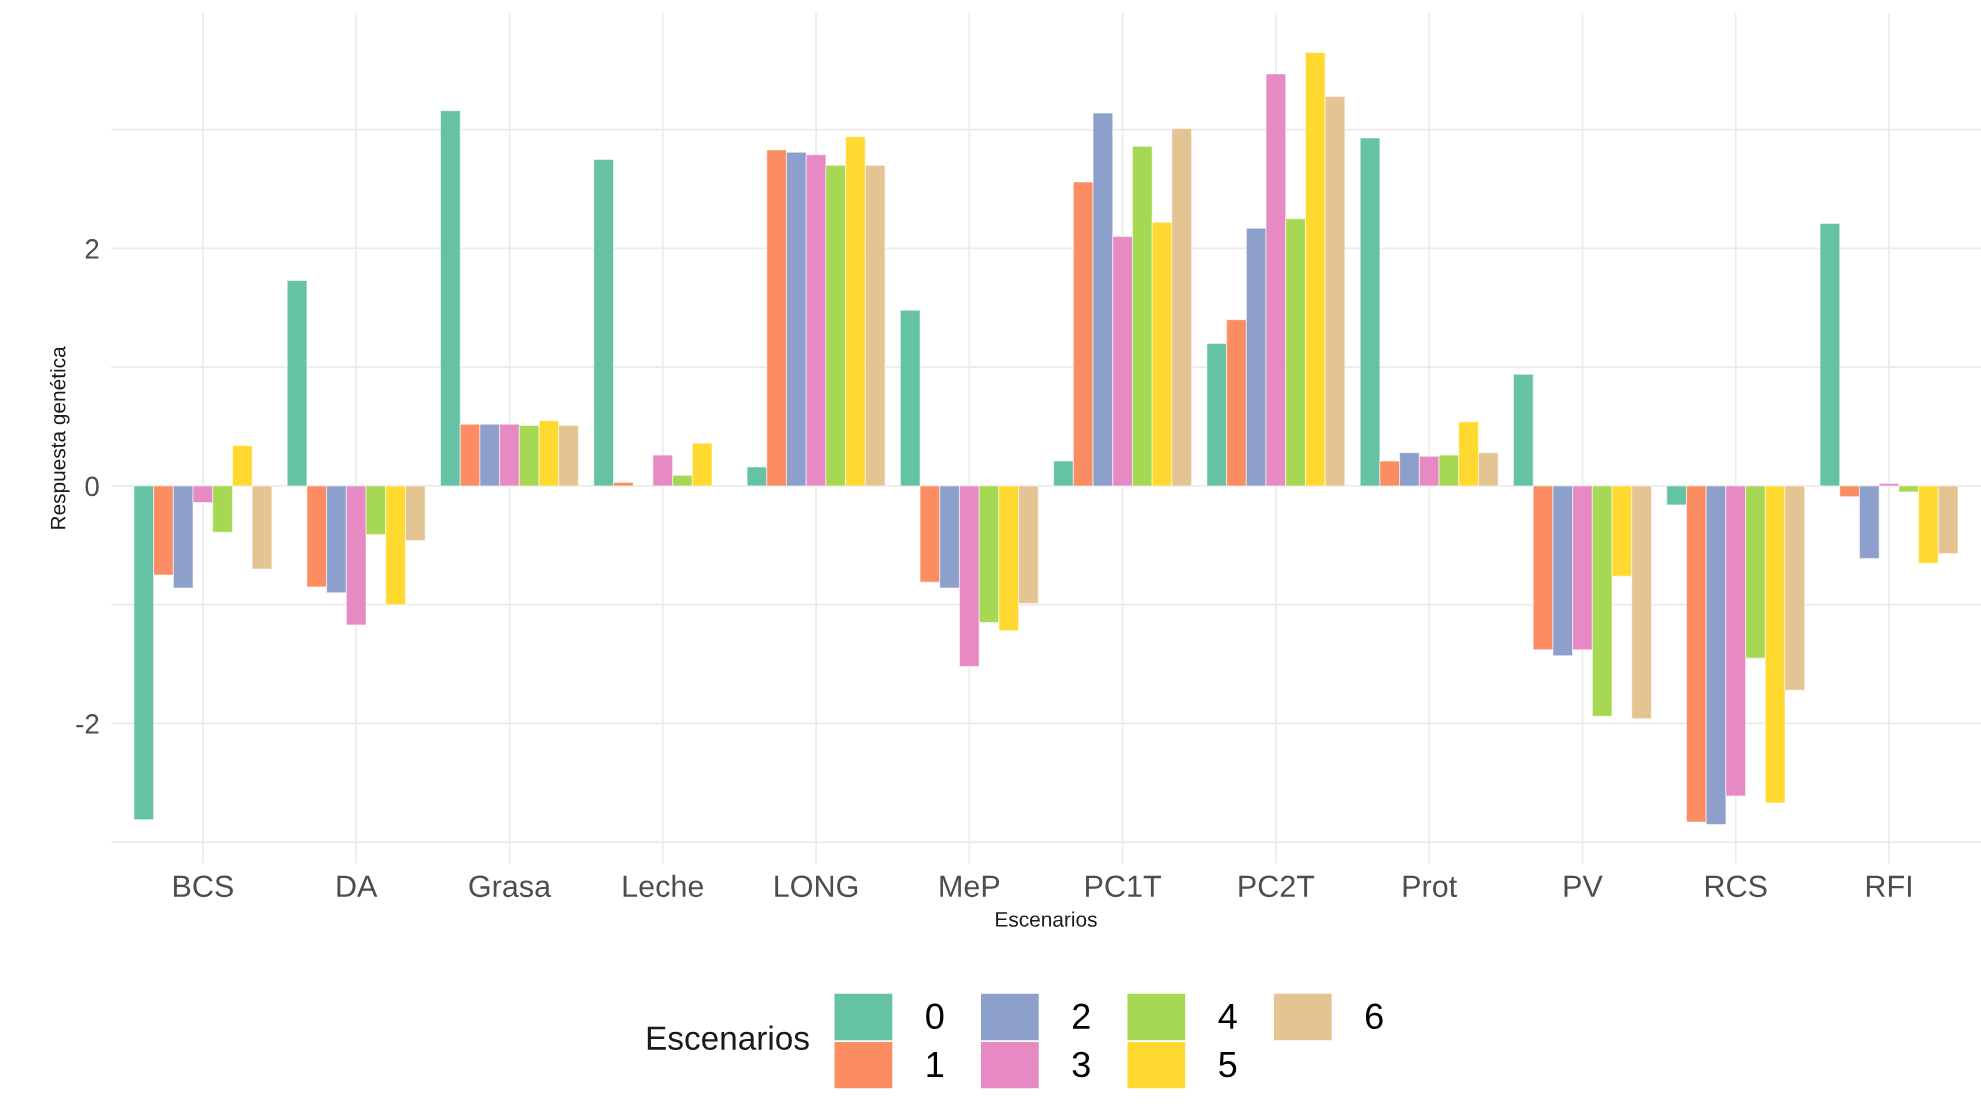  What do you see at coordinates (816, 886) in the screenshot?
I see `x-tick-label: LONG` at bounding box center [816, 886].